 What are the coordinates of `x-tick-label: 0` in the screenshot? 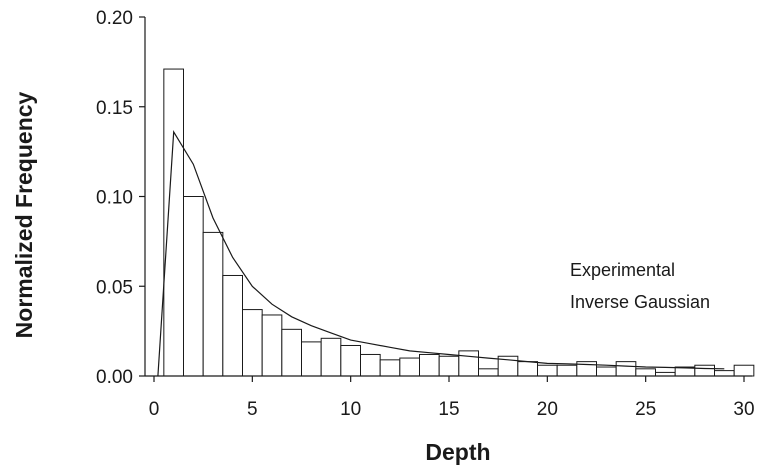 It's located at (154, 409).